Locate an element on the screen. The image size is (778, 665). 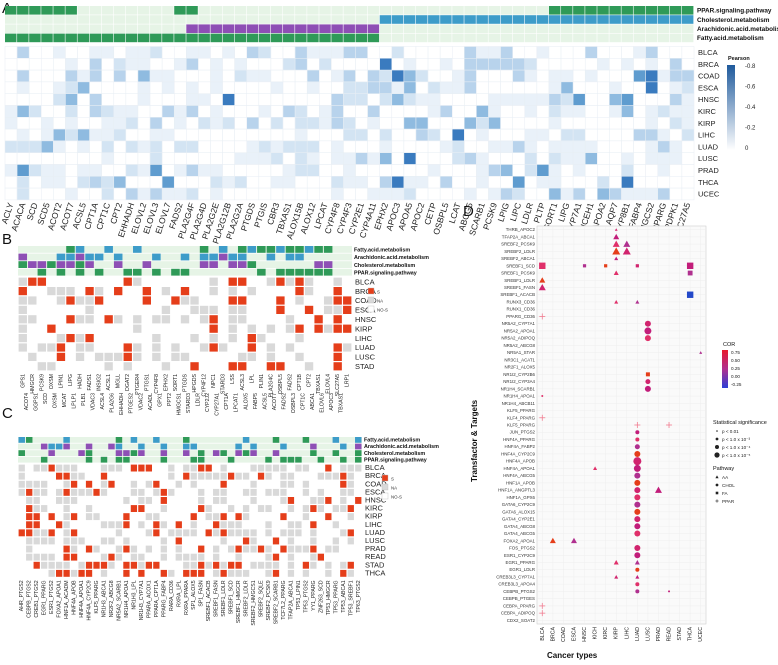
gene-label: ABCA1 is located at coordinates (313, 401).